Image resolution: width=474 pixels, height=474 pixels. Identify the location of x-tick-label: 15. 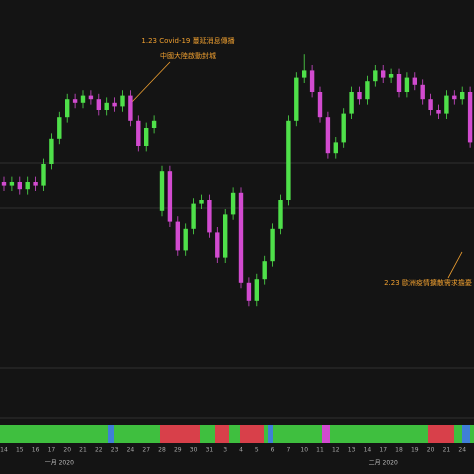
(20, 450).